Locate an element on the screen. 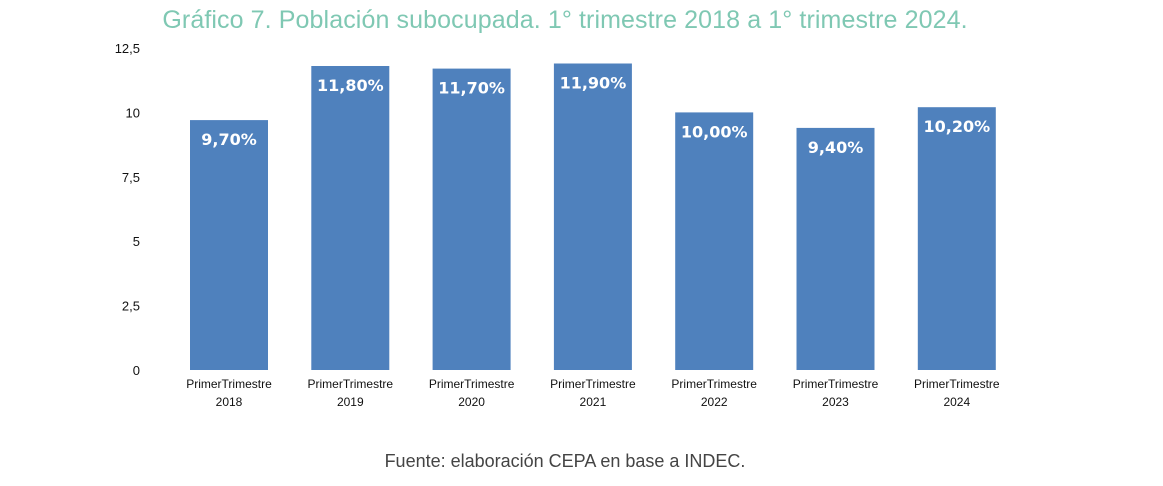 This screenshot has width=1163, height=486. x-category-label: 2020 is located at coordinates (471, 402).